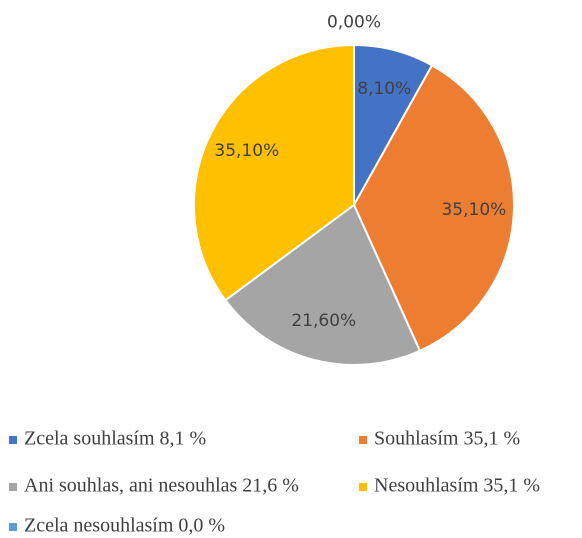 The height and width of the screenshot is (538, 582). Describe the element at coordinates (457, 486) in the screenshot. I see `legend-label: Nesouhlasím 35,1 %` at that location.